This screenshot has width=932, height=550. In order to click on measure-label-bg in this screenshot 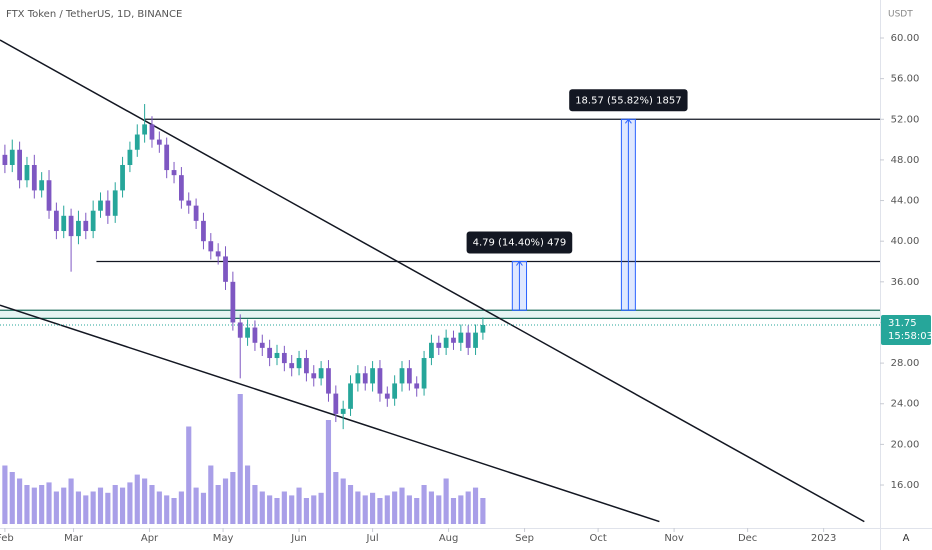, I will do `click(628, 100)`.